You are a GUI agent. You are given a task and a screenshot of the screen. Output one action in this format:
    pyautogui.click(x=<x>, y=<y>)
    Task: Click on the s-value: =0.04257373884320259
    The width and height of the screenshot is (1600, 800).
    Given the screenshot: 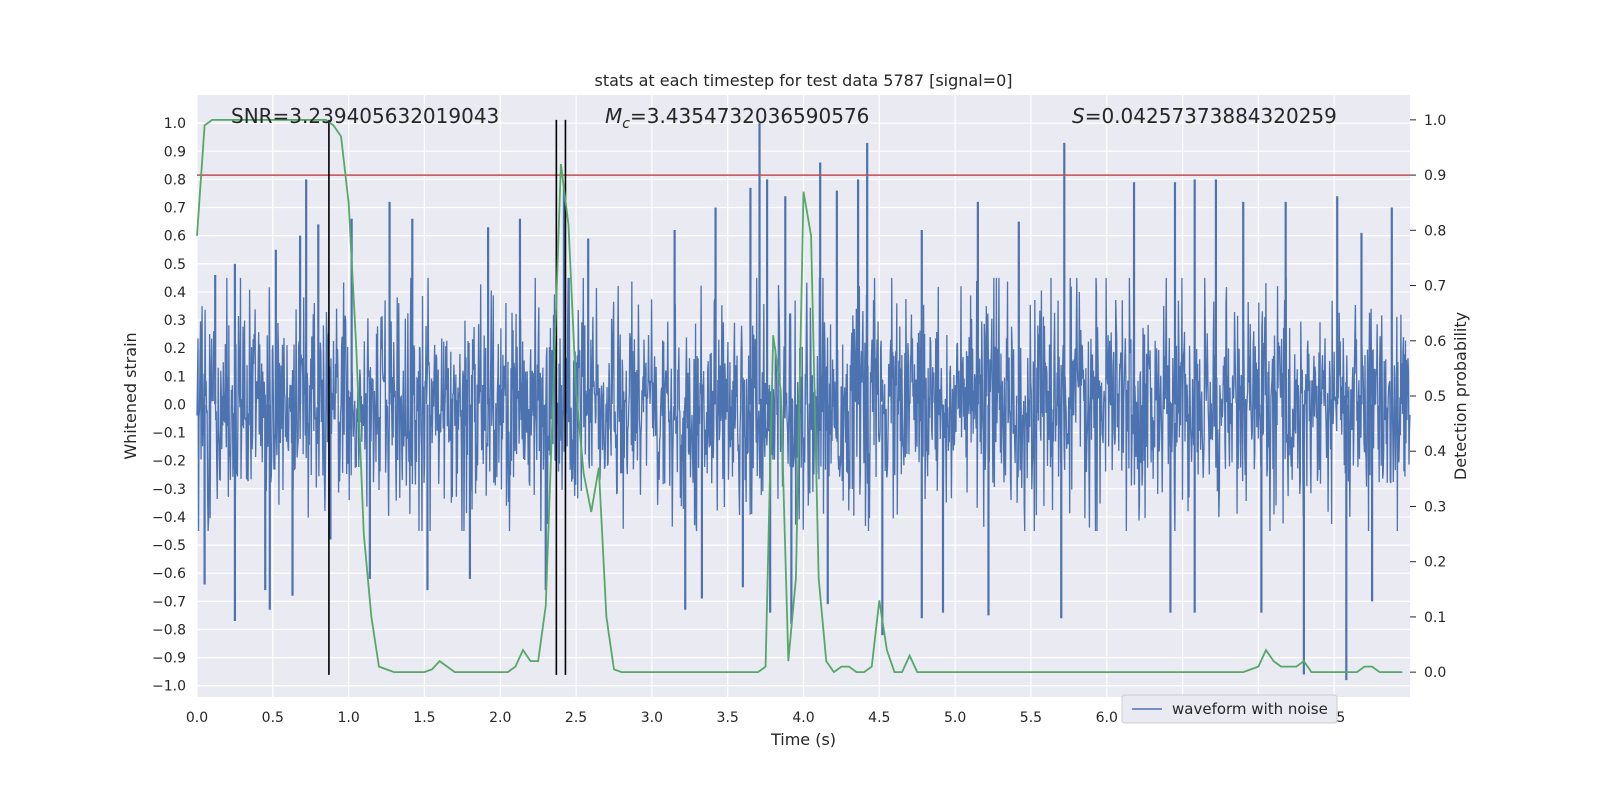 What is the action you would take?
    pyautogui.click(x=1211, y=116)
    